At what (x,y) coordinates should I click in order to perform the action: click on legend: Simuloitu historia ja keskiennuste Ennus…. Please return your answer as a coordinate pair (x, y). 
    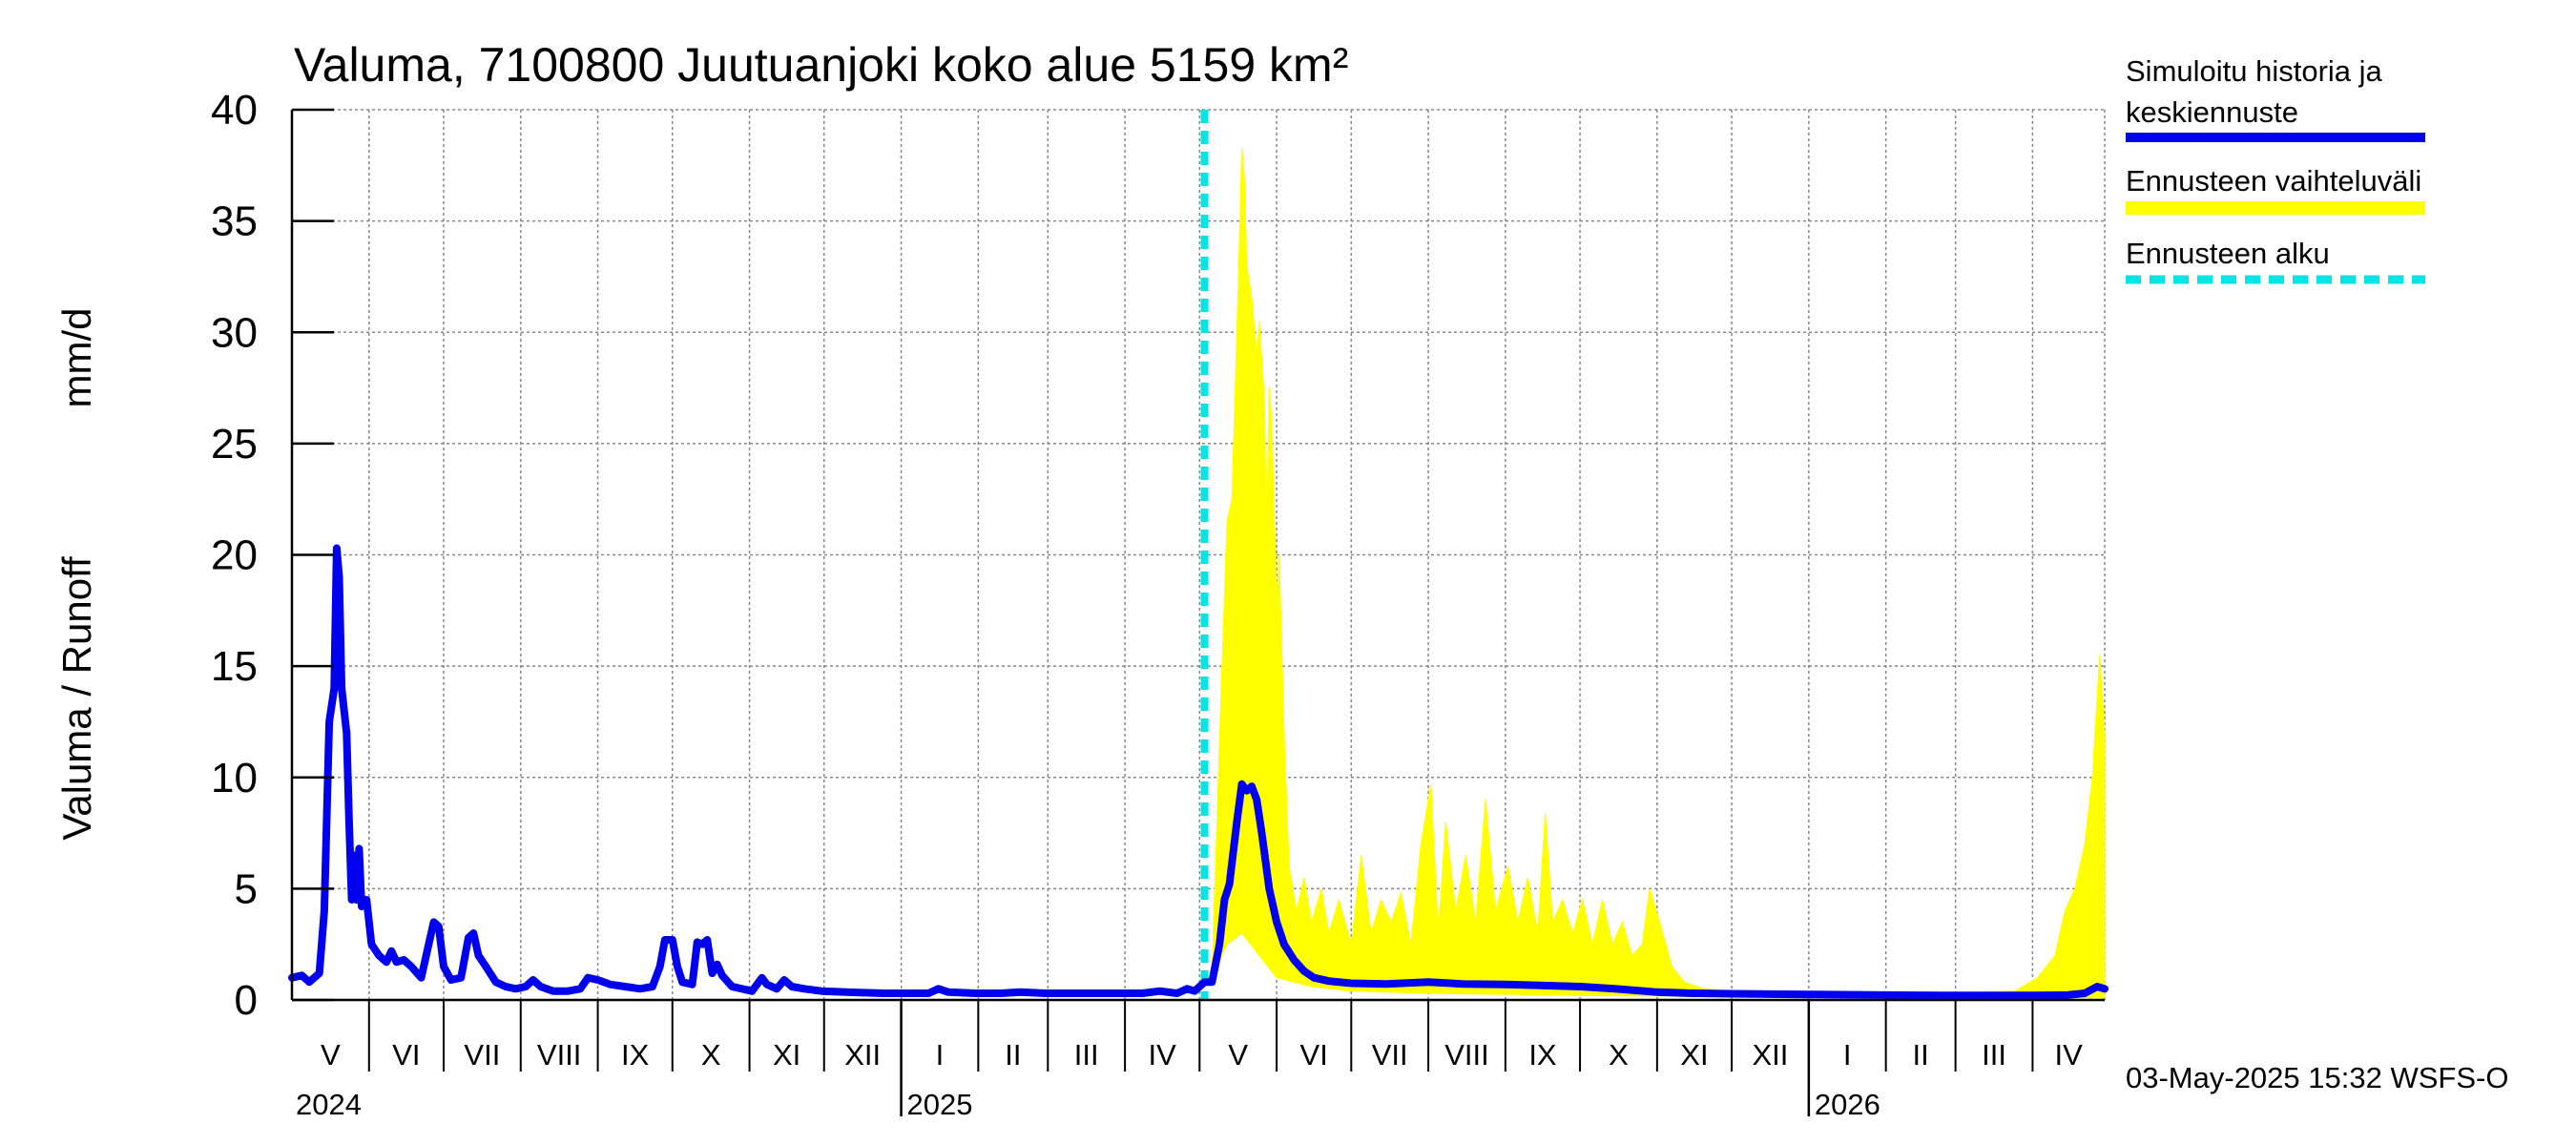
    Looking at the image, I should click on (2275, 169).